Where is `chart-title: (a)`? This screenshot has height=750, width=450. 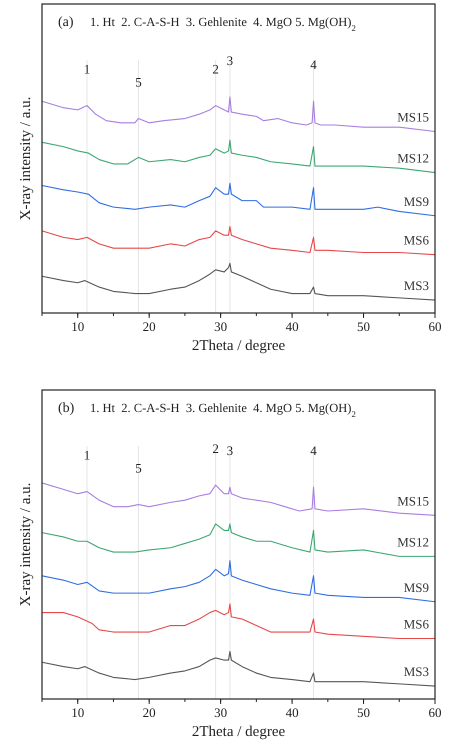
chart-title: (a) is located at coordinates (66, 22).